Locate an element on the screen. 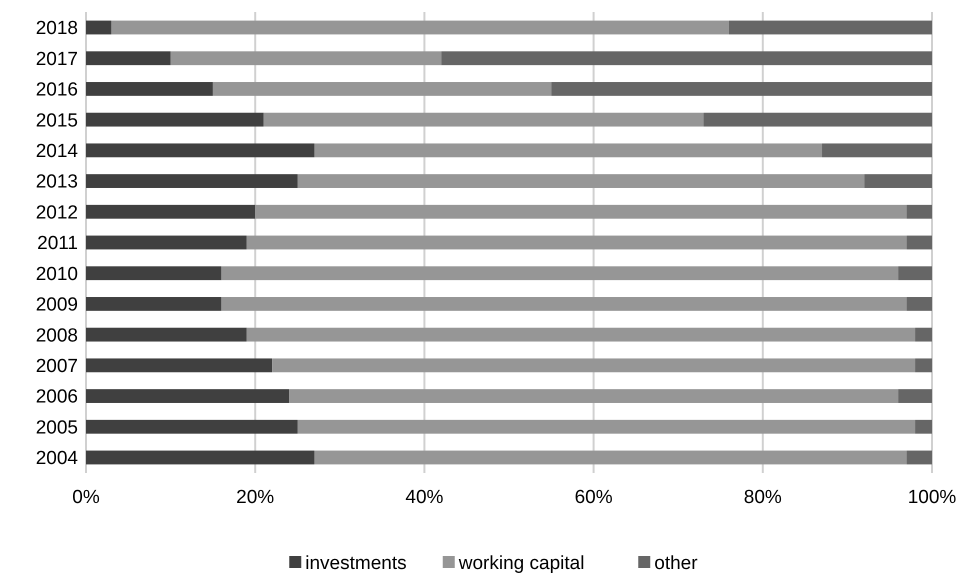  y-tick-label: 2007 is located at coordinates (57, 366).